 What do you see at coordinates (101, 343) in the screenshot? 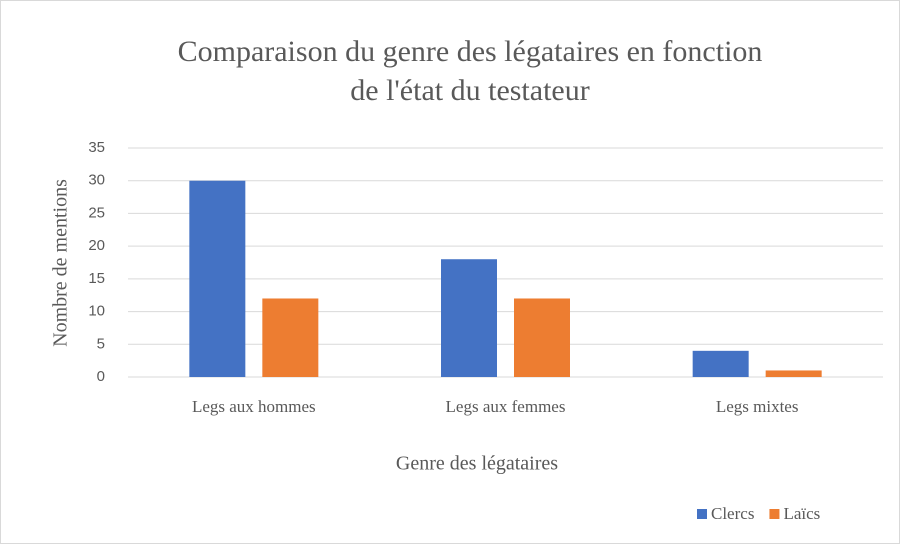
I see `y-tick-label: 5` at bounding box center [101, 343].